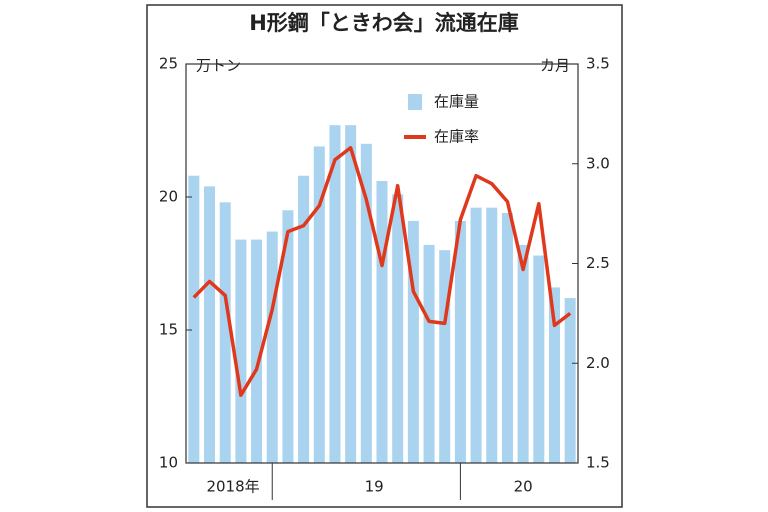 The width and height of the screenshot is (768, 512). I want to click on chart-title: H形鋼「ときわ会」流通在庫, so click(384, 23).